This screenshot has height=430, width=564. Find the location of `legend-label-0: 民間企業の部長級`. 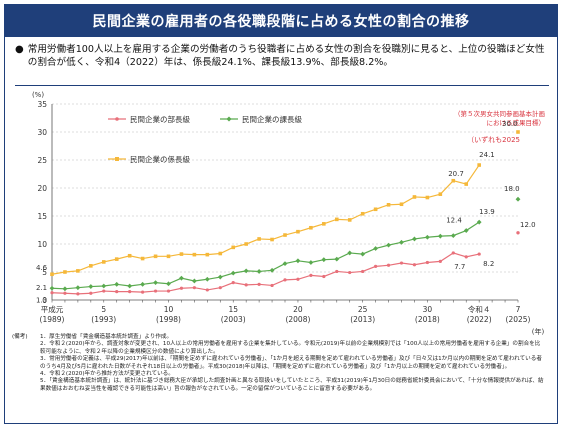

legend-label-0: 民間企業の部長級 is located at coordinates (160, 119).